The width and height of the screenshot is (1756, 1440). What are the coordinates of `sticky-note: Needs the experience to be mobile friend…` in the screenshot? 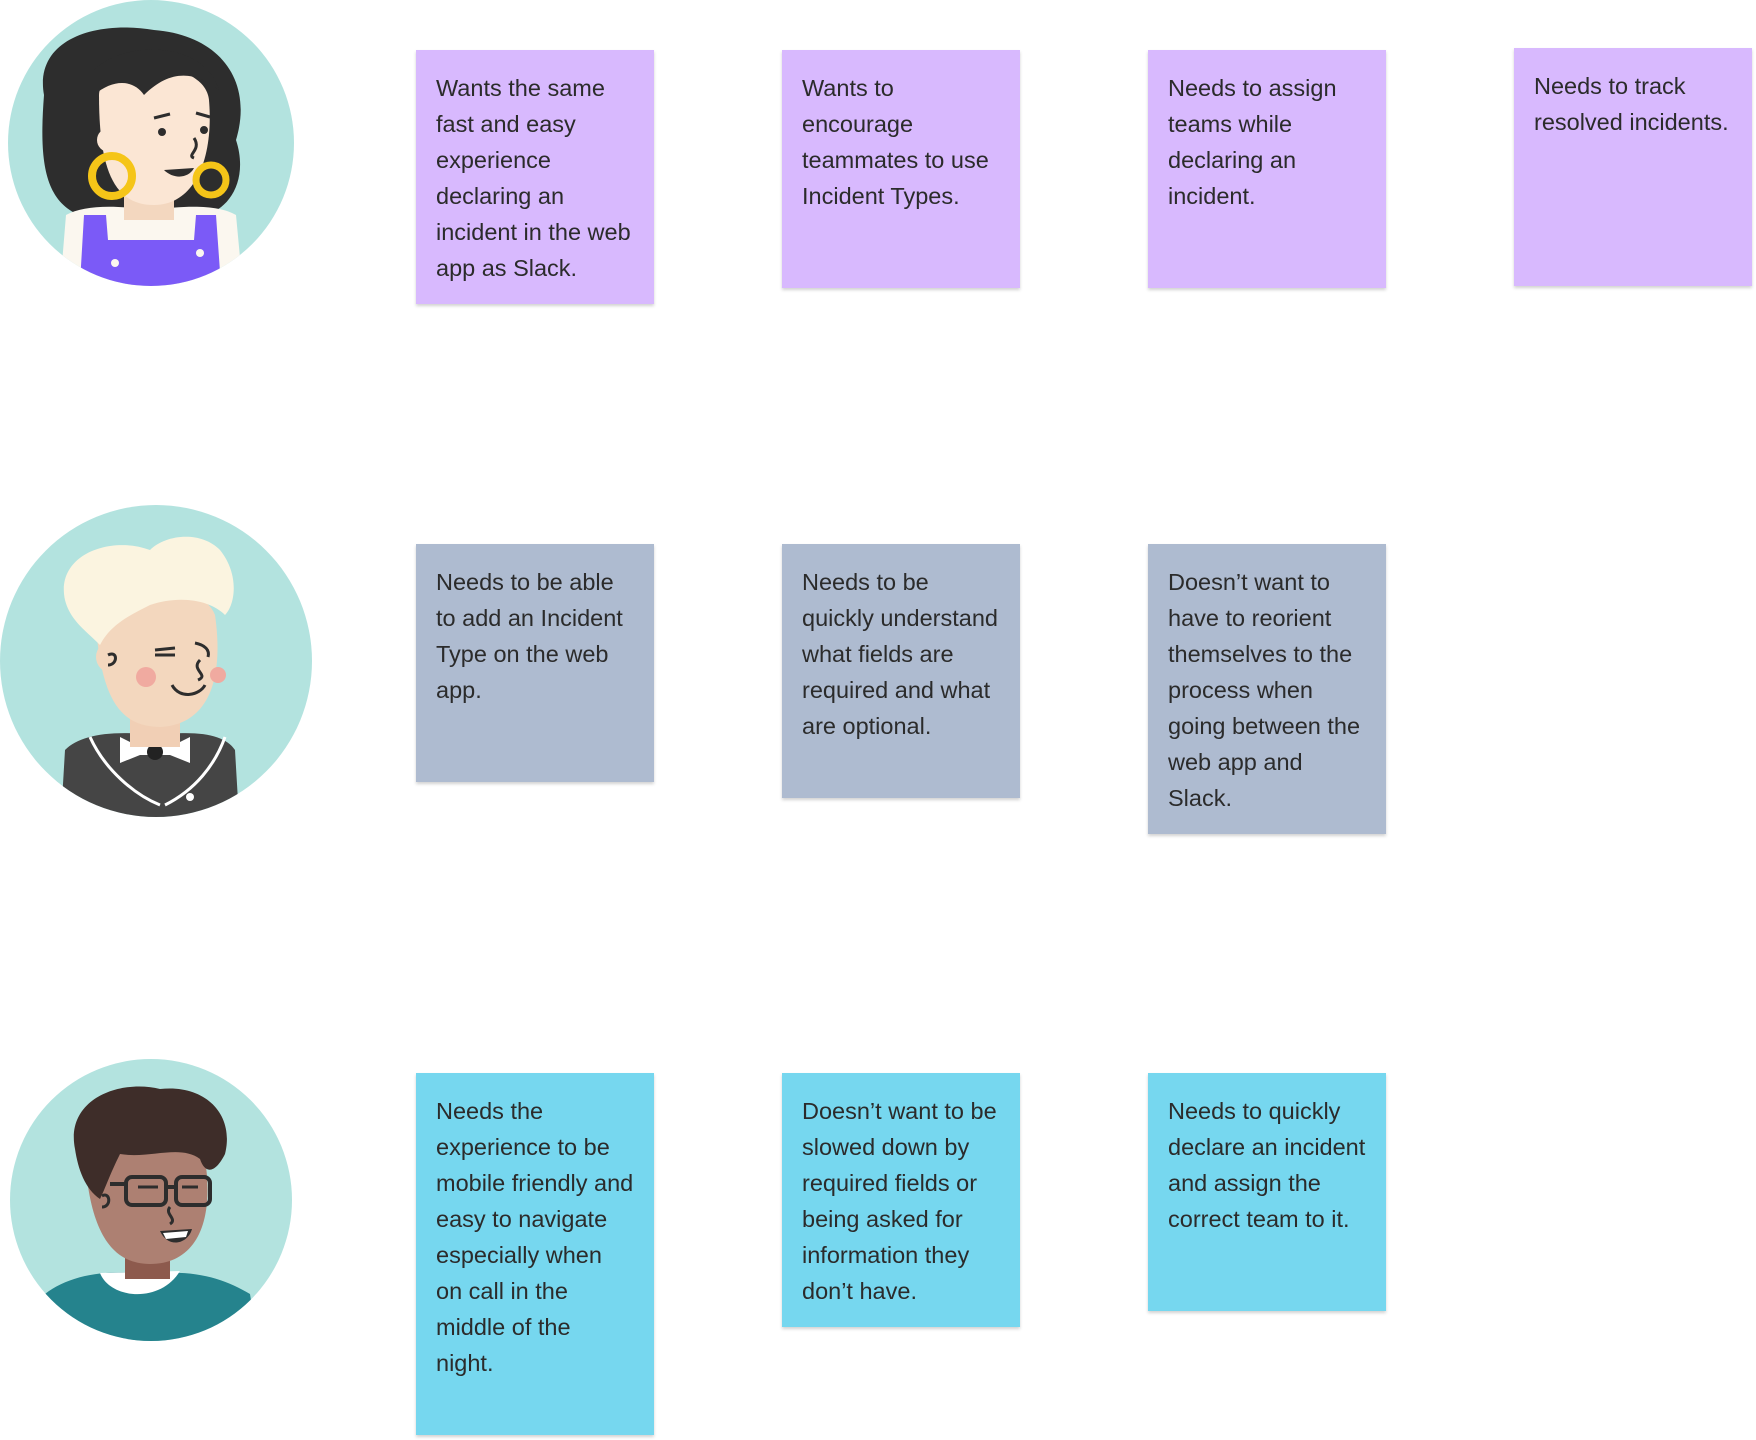 It's located at (535, 1254).